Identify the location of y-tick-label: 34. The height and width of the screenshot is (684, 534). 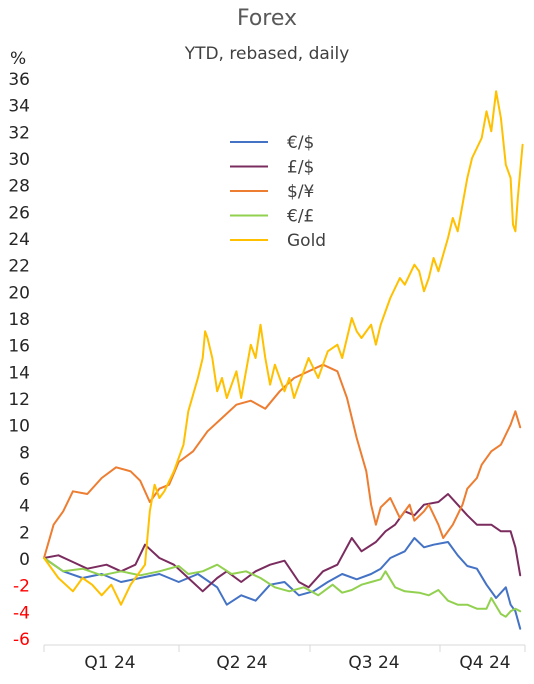
(19, 107).